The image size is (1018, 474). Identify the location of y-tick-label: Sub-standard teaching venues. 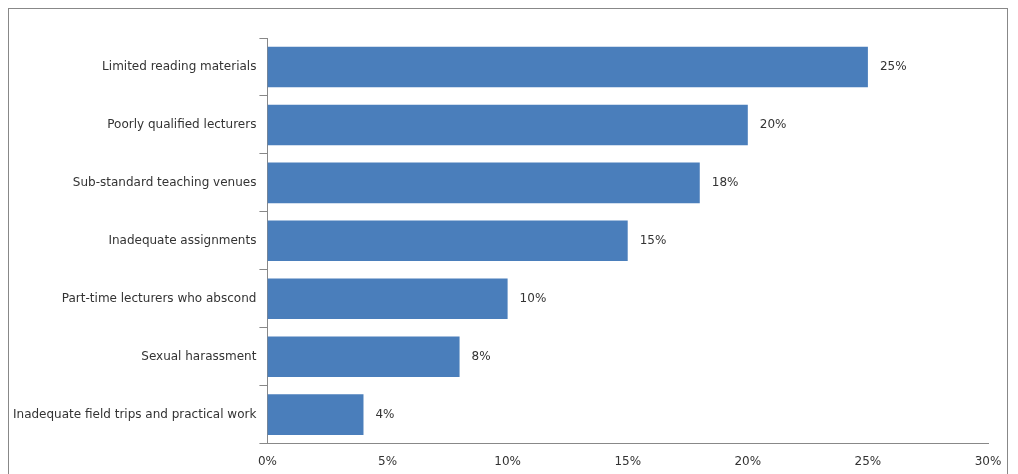
(164, 181).